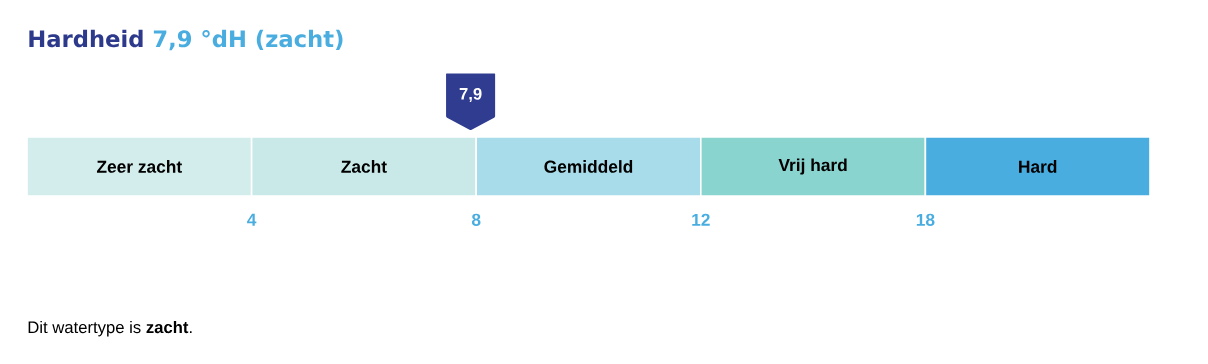 The height and width of the screenshot is (364, 1208). Describe the element at coordinates (470, 95) in the screenshot. I see `text: 7,9` at that location.